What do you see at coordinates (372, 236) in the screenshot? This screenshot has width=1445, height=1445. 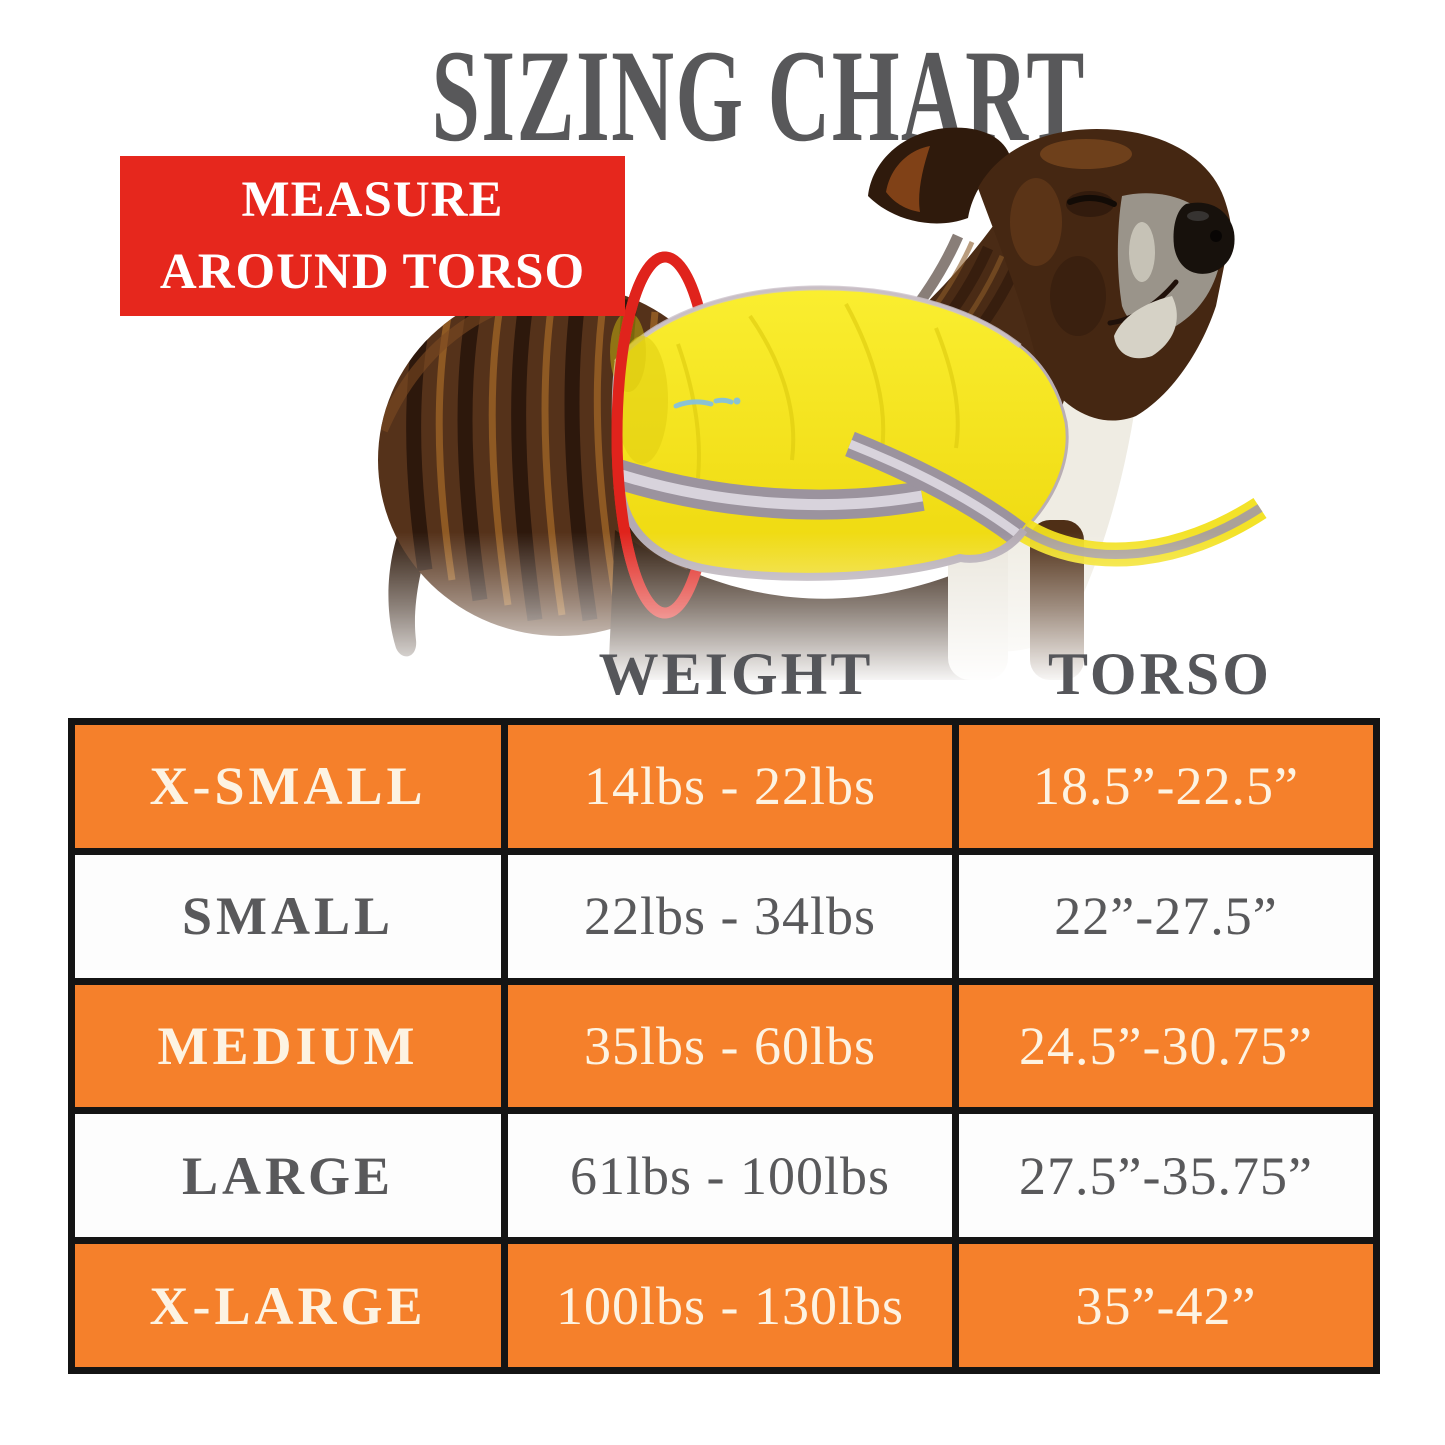 I see `measure-callout: MEASURE AROUND TORSO` at bounding box center [372, 236].